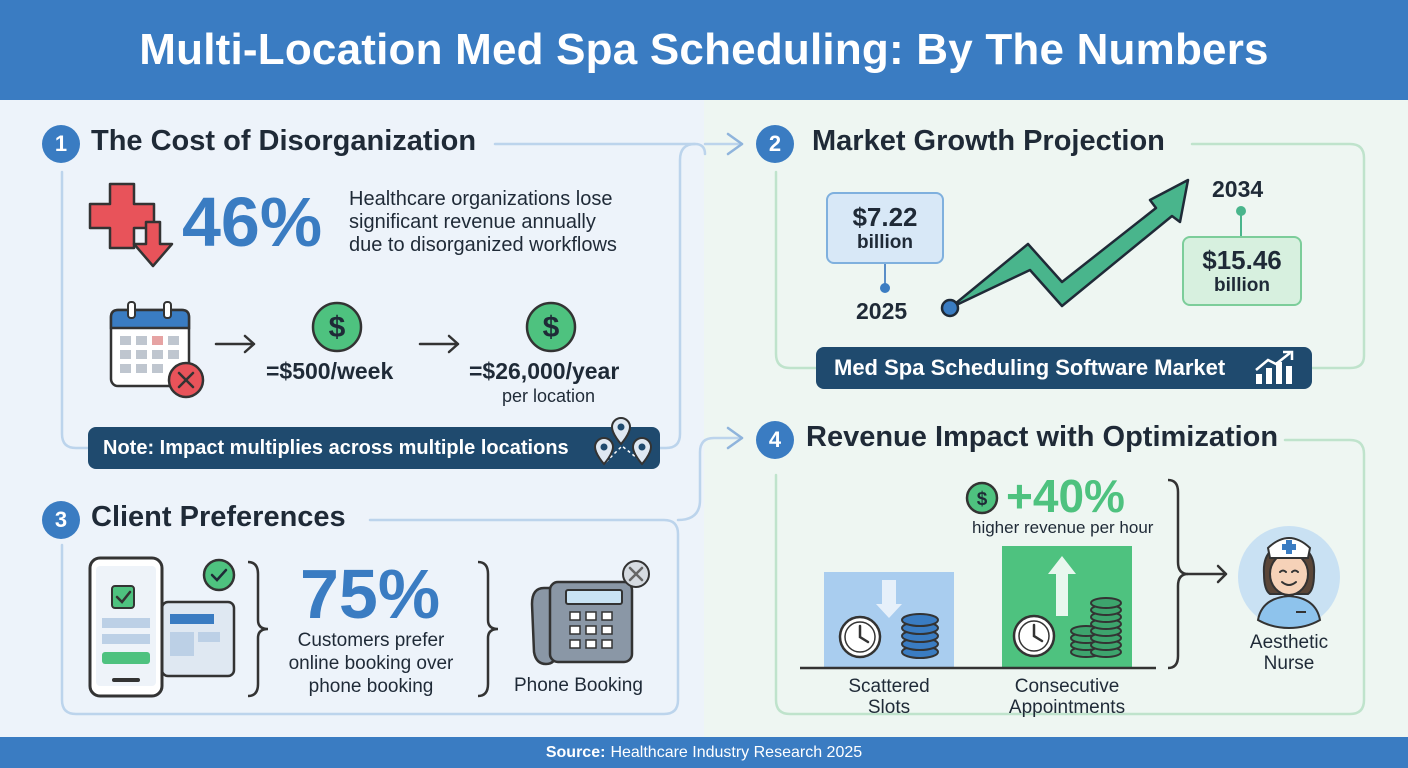  I want to click on yearly-cost-sub: per location, so click(549, 396).